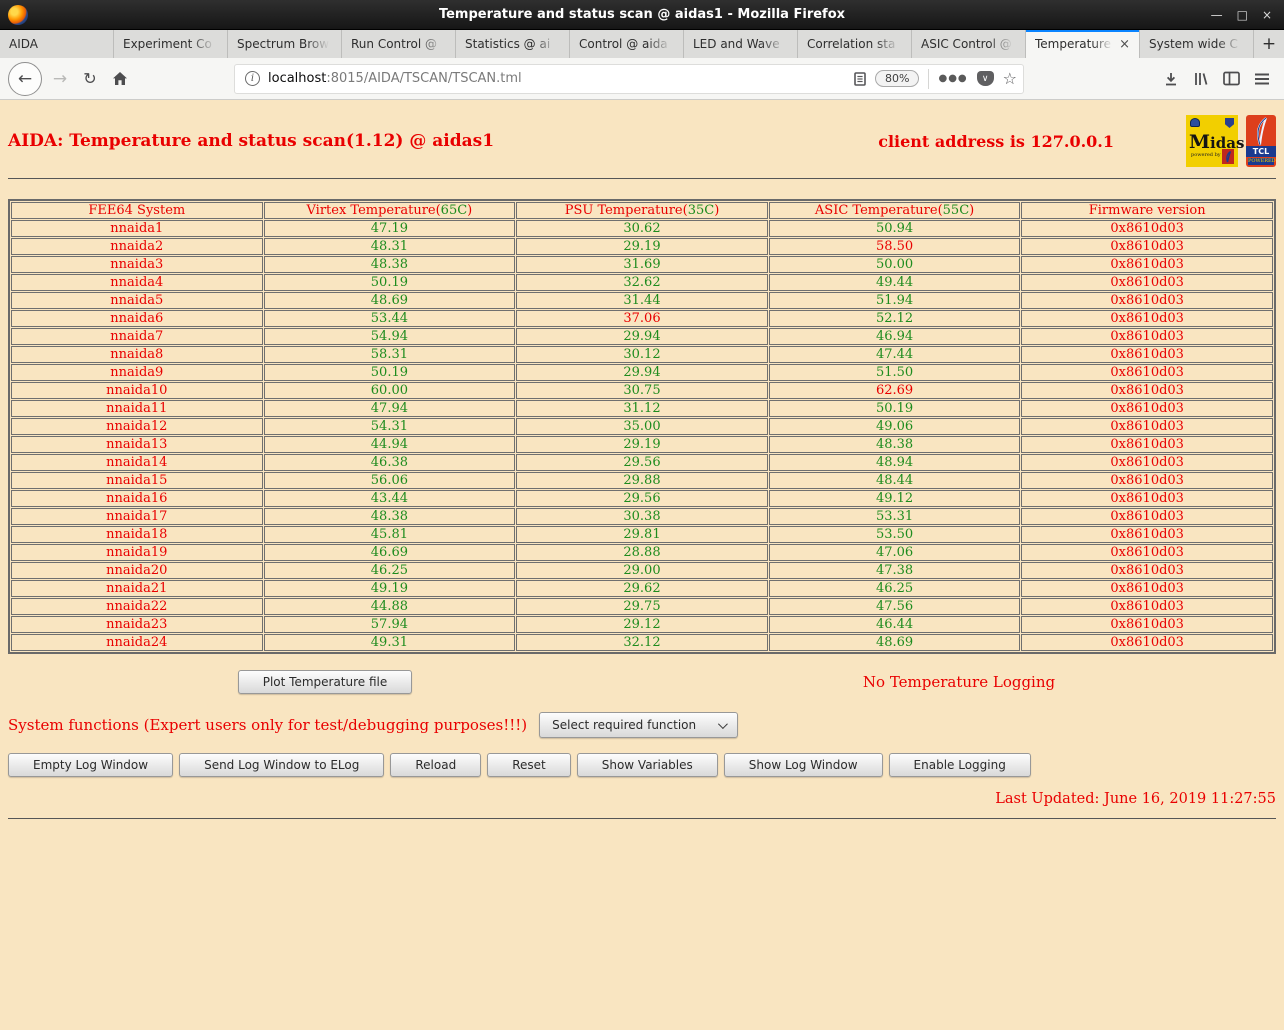 This screenshot has height=1030, width=1284. I want to click on plot-temperature-file-button: Plot Temperature file, so click(325, 682).